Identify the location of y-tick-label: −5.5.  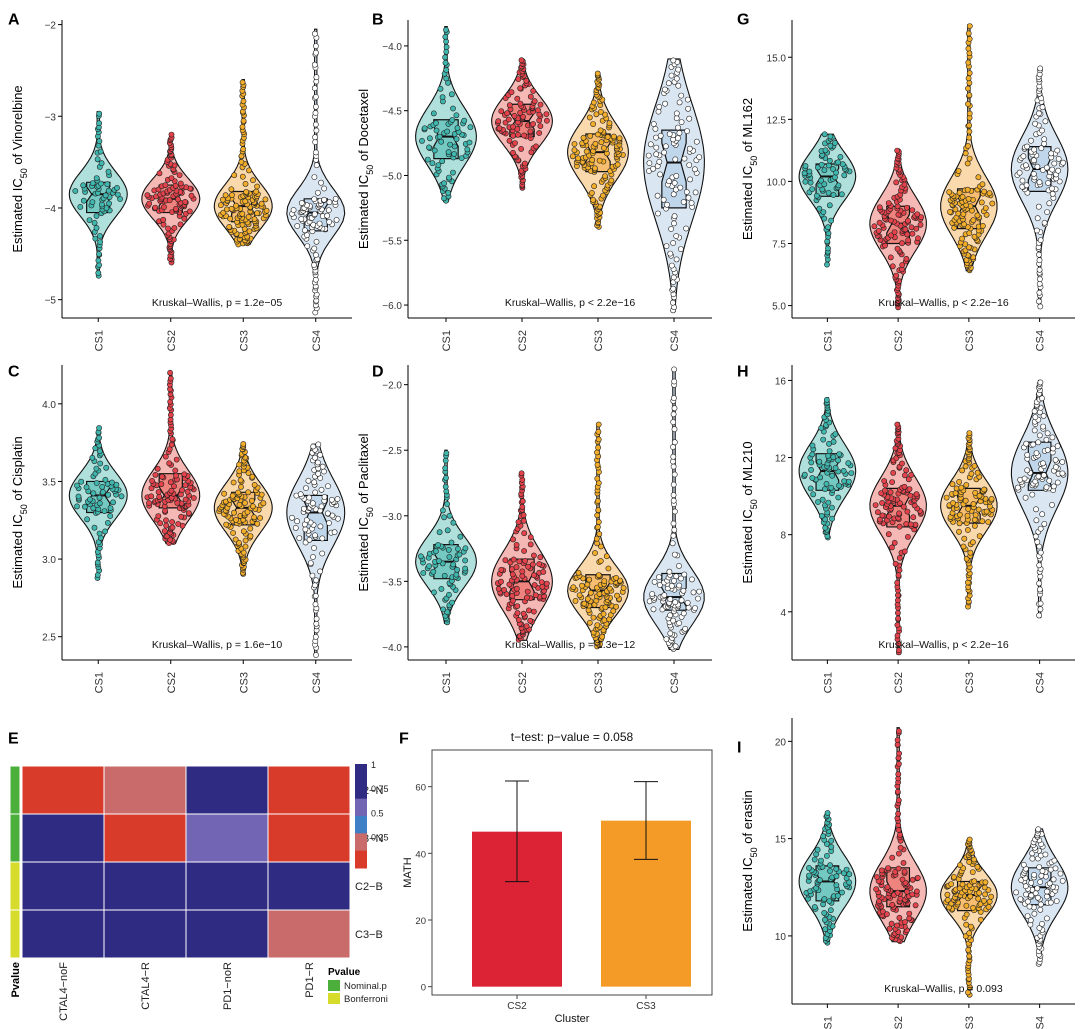
(392, 241).